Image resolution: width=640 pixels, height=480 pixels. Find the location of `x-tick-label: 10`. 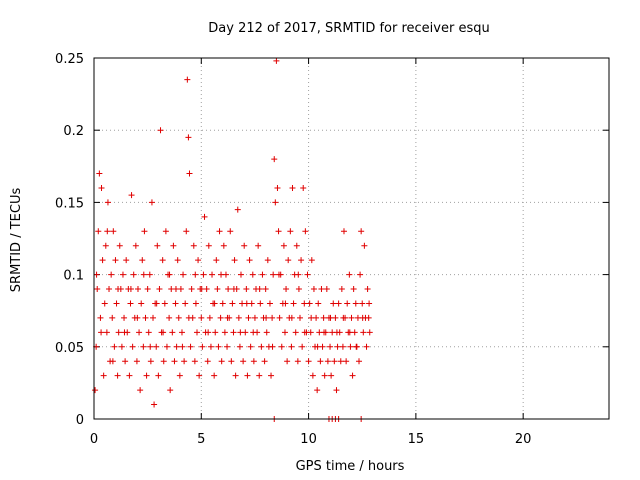

x-tick-label: 10 is located at coordinates (308, 439).